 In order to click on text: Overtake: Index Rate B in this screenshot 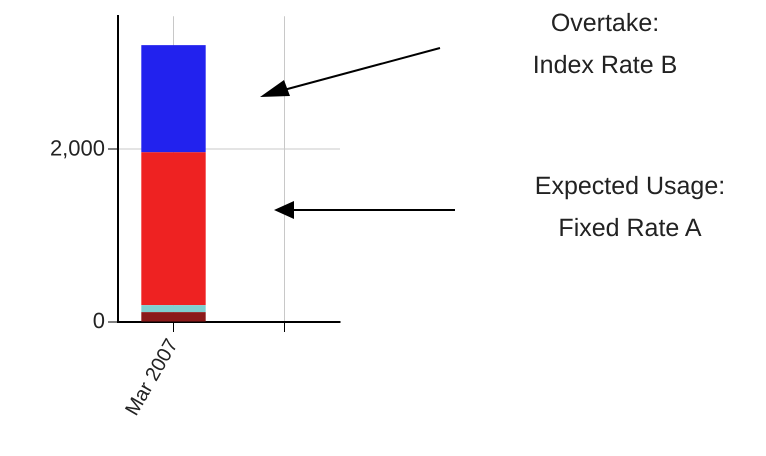, I will do `click(605, 44)`.